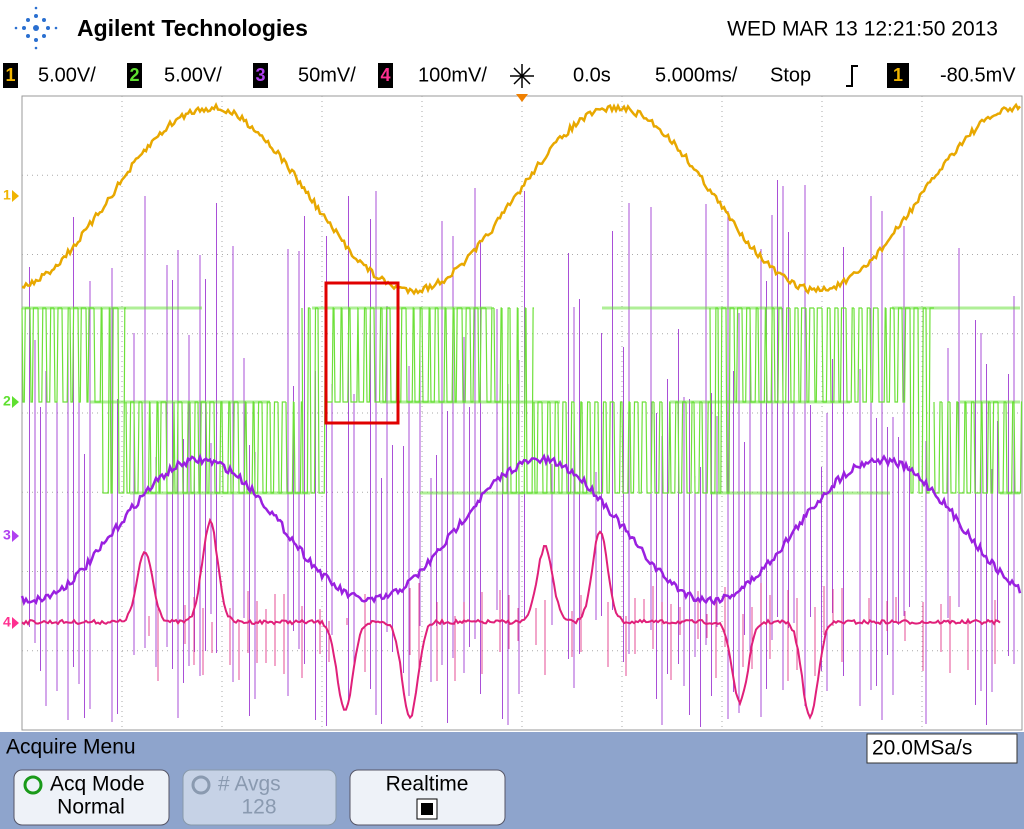 This screenshot has height=829, width=1024. What do you see at coordinates (696, 75) in the screenshot?
I see `timebase: 5.000ms/` at bounding box center [696, 75].